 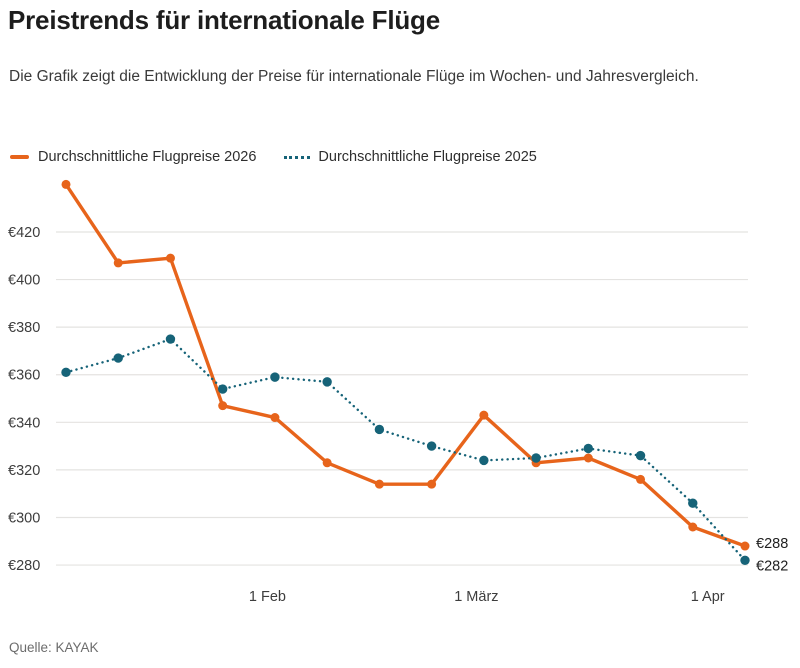 I want to click on y-tick-label: €300, so click(x=24, y=518).